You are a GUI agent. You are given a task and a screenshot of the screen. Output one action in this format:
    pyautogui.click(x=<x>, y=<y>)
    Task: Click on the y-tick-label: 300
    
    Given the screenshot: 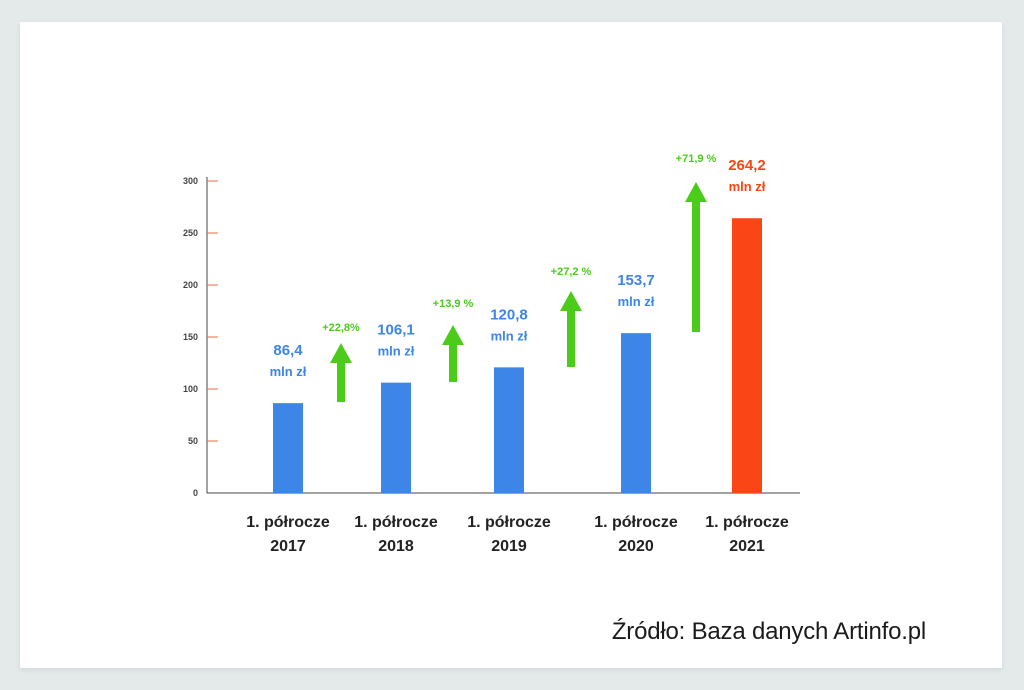 What is the action you would take?
    pyautogui.click(x=190, y=181)
    